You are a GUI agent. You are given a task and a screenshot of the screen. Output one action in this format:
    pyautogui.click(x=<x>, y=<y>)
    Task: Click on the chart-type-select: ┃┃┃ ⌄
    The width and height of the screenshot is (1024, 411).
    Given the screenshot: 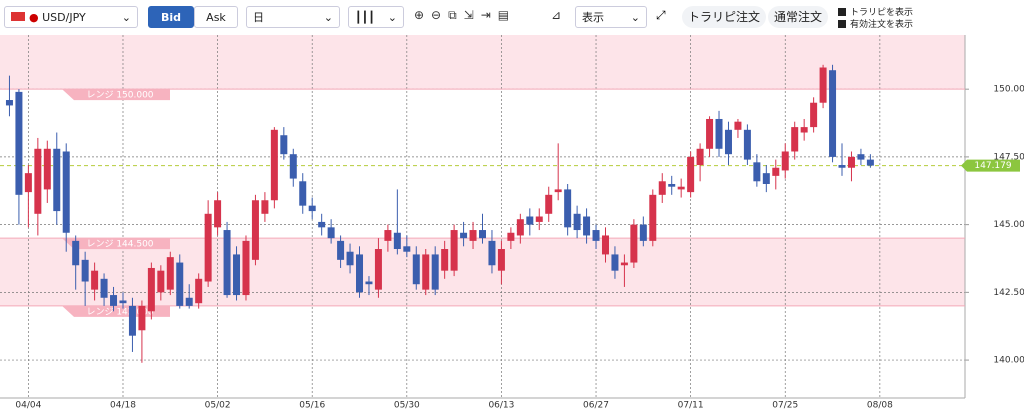 What is the action you would take?
    pyautogui.click(x=376, y=17)
    